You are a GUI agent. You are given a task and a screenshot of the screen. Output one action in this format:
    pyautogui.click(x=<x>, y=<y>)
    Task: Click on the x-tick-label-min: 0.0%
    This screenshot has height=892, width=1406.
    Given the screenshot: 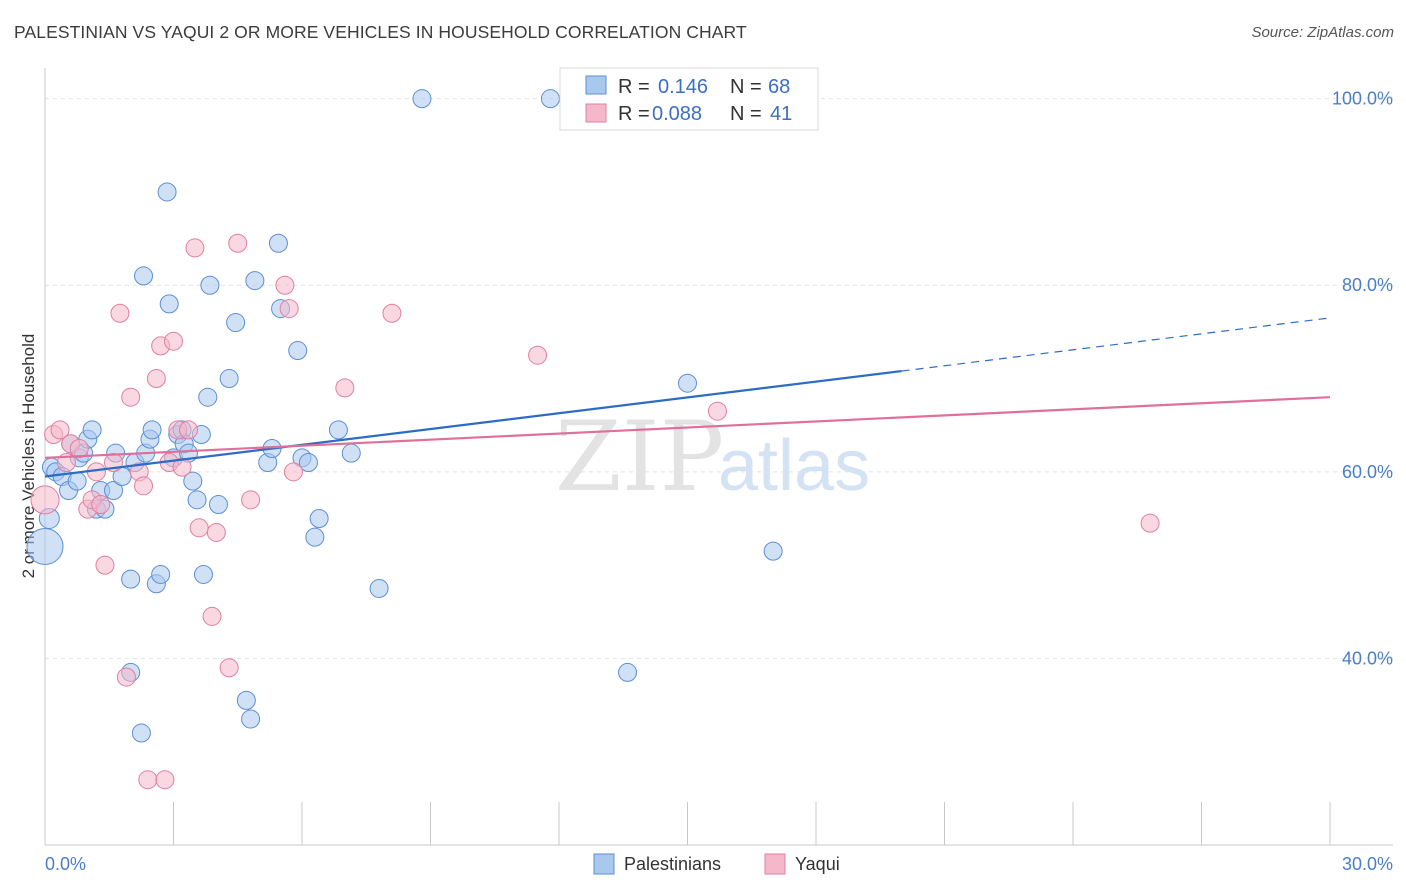 What is the action you would take?
    pyautogui.click(x=65, y=864)
    